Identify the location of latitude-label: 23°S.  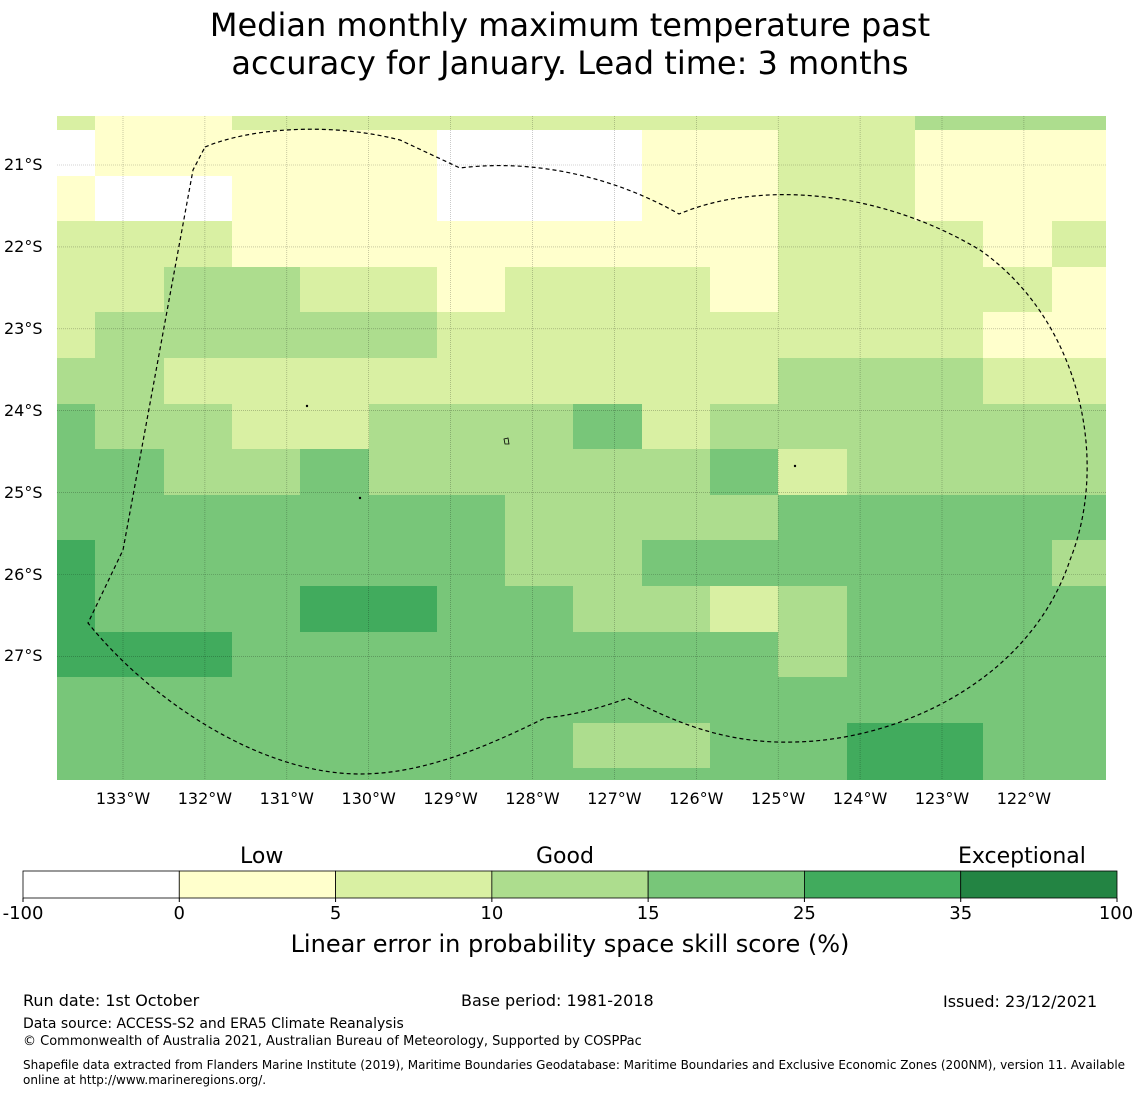
(23, 328).